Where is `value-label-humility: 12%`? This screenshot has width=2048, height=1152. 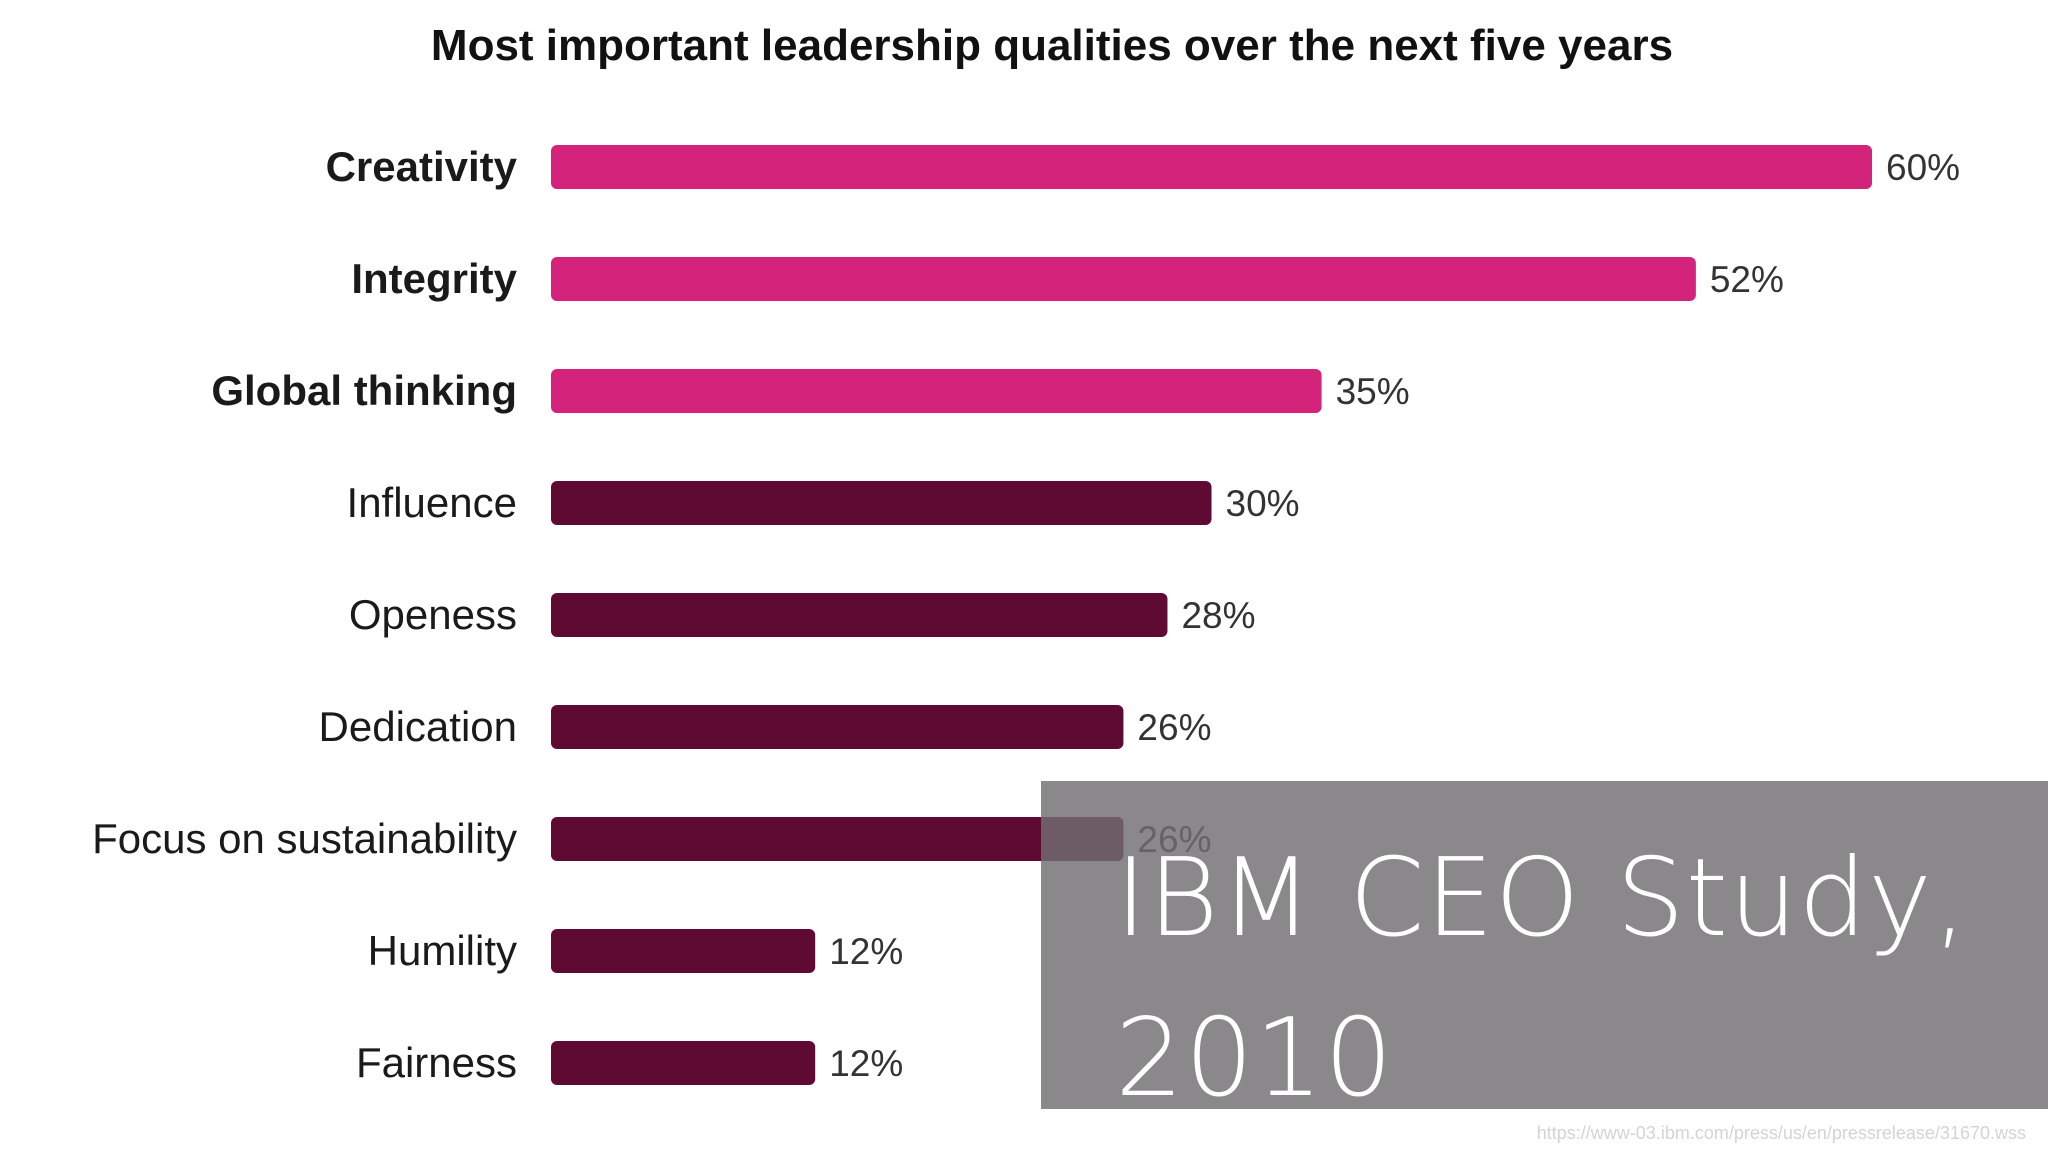 value-label-humility: 12% is located at coordinates (866, 951).